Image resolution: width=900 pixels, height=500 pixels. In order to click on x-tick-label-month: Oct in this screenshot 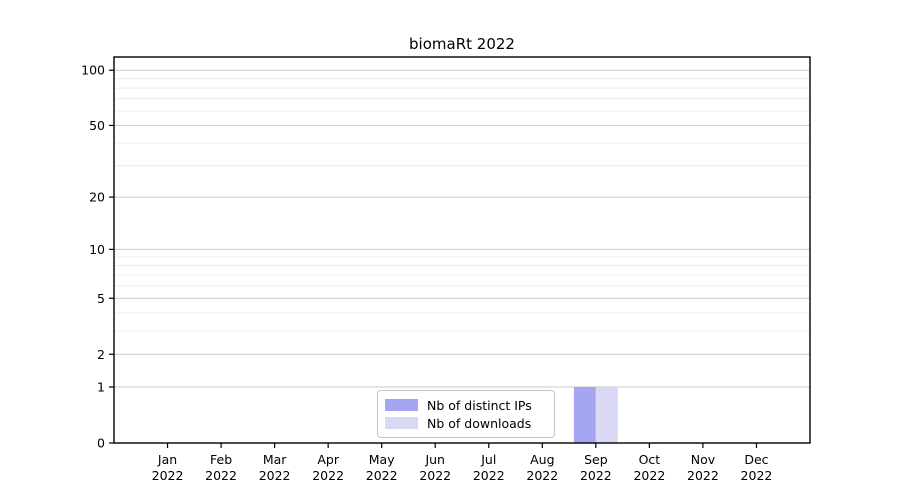, I will do `click(650, 459)`.